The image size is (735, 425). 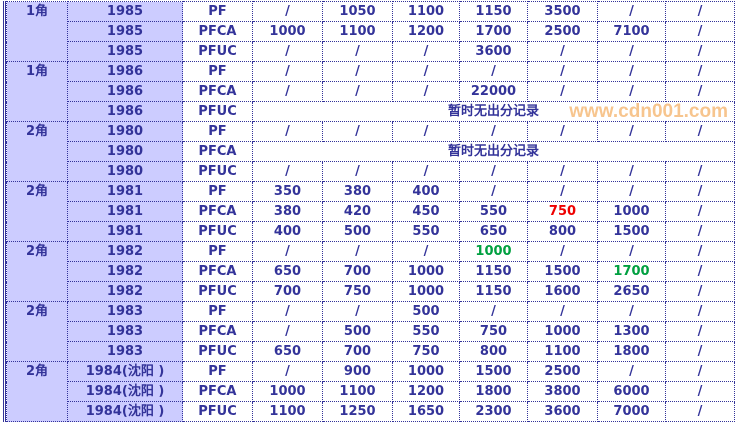 What do you see at coordinates (493, 211) in the screenshot?
I see `price-cell: 550` at bounding box center [493, 211].